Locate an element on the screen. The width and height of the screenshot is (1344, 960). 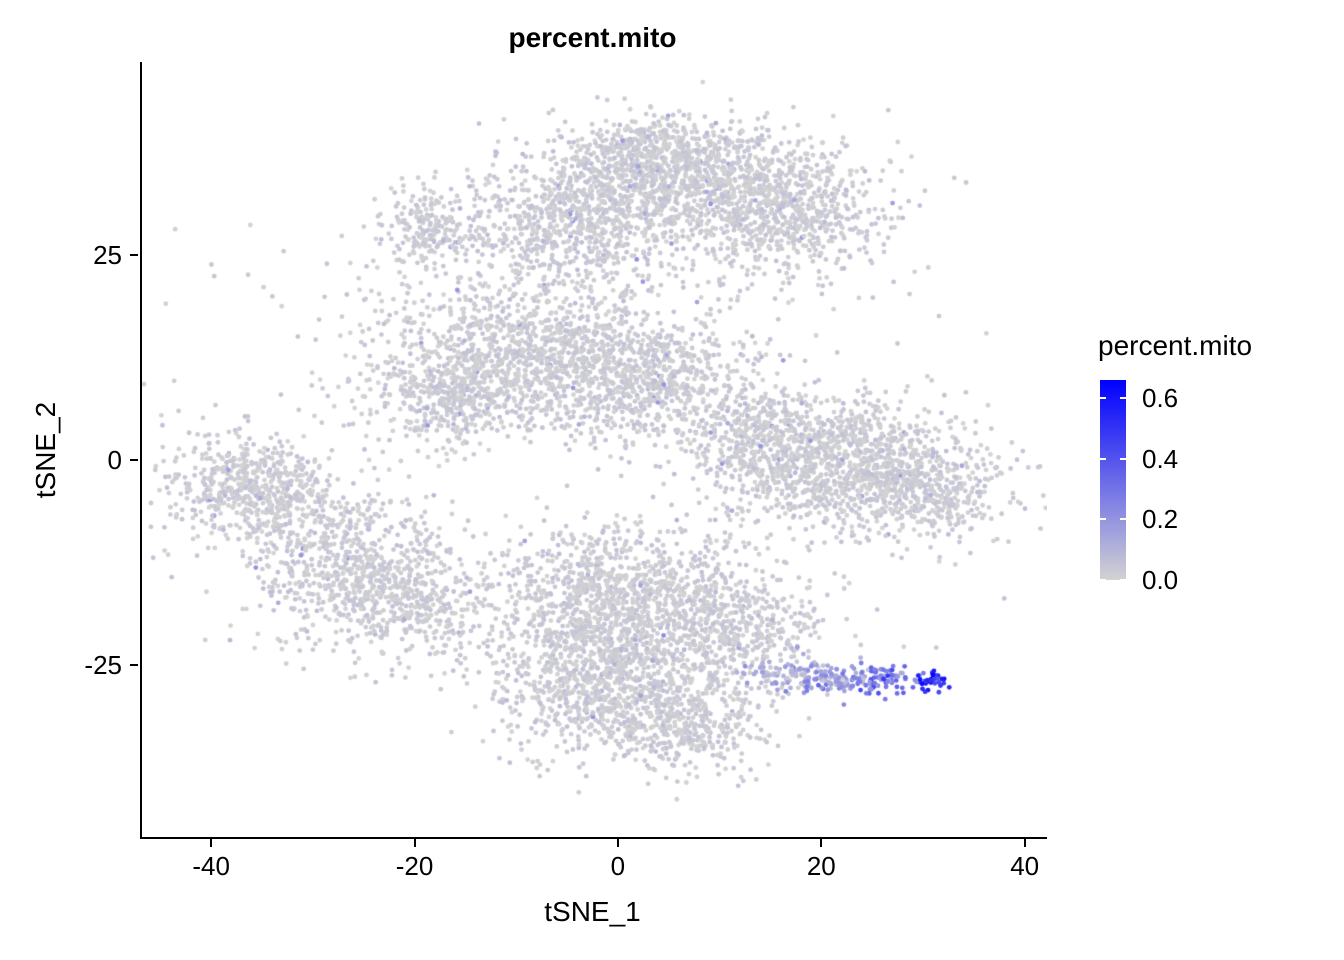
y-tick-label: 0 is located at coordinates (114, 459).